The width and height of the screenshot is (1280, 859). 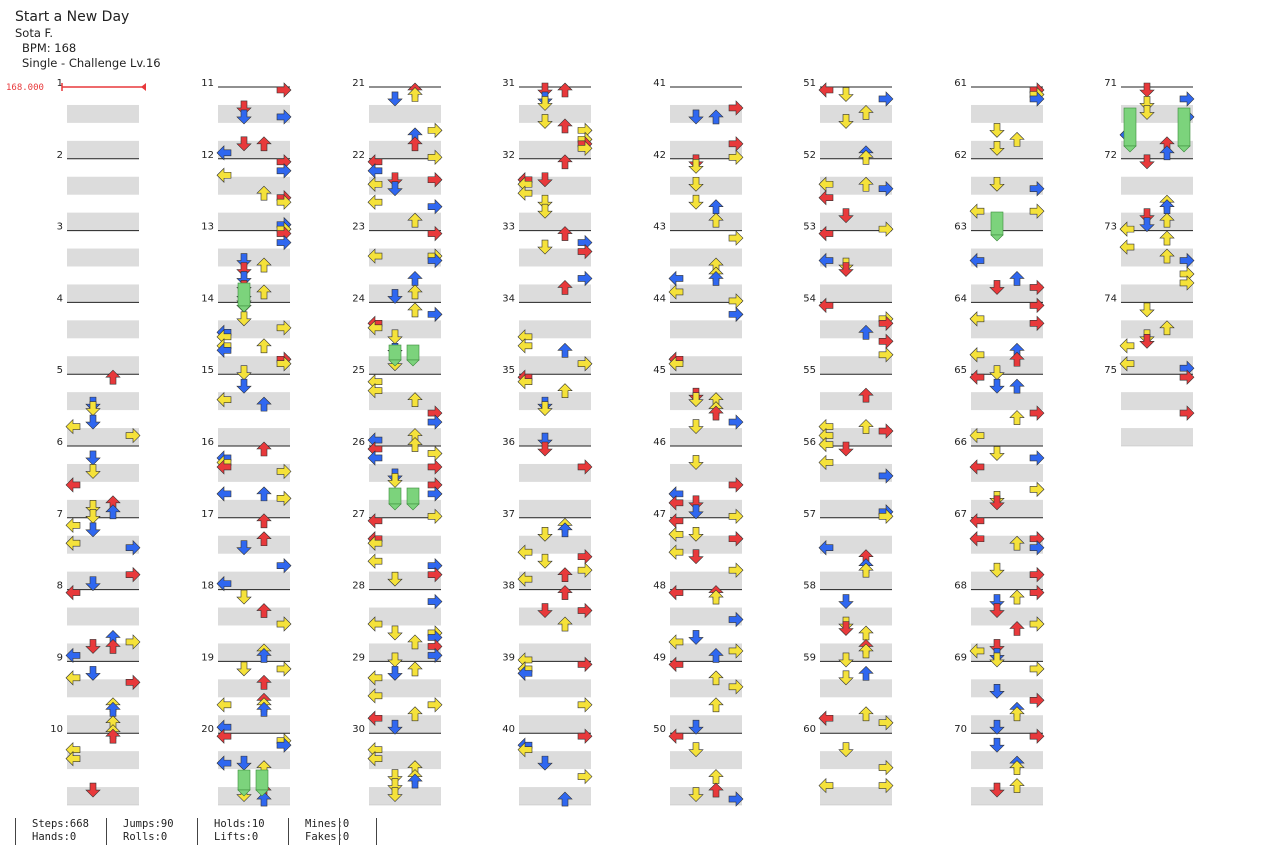 I want to click on measure-number: 59, so click(x=809, y=657).